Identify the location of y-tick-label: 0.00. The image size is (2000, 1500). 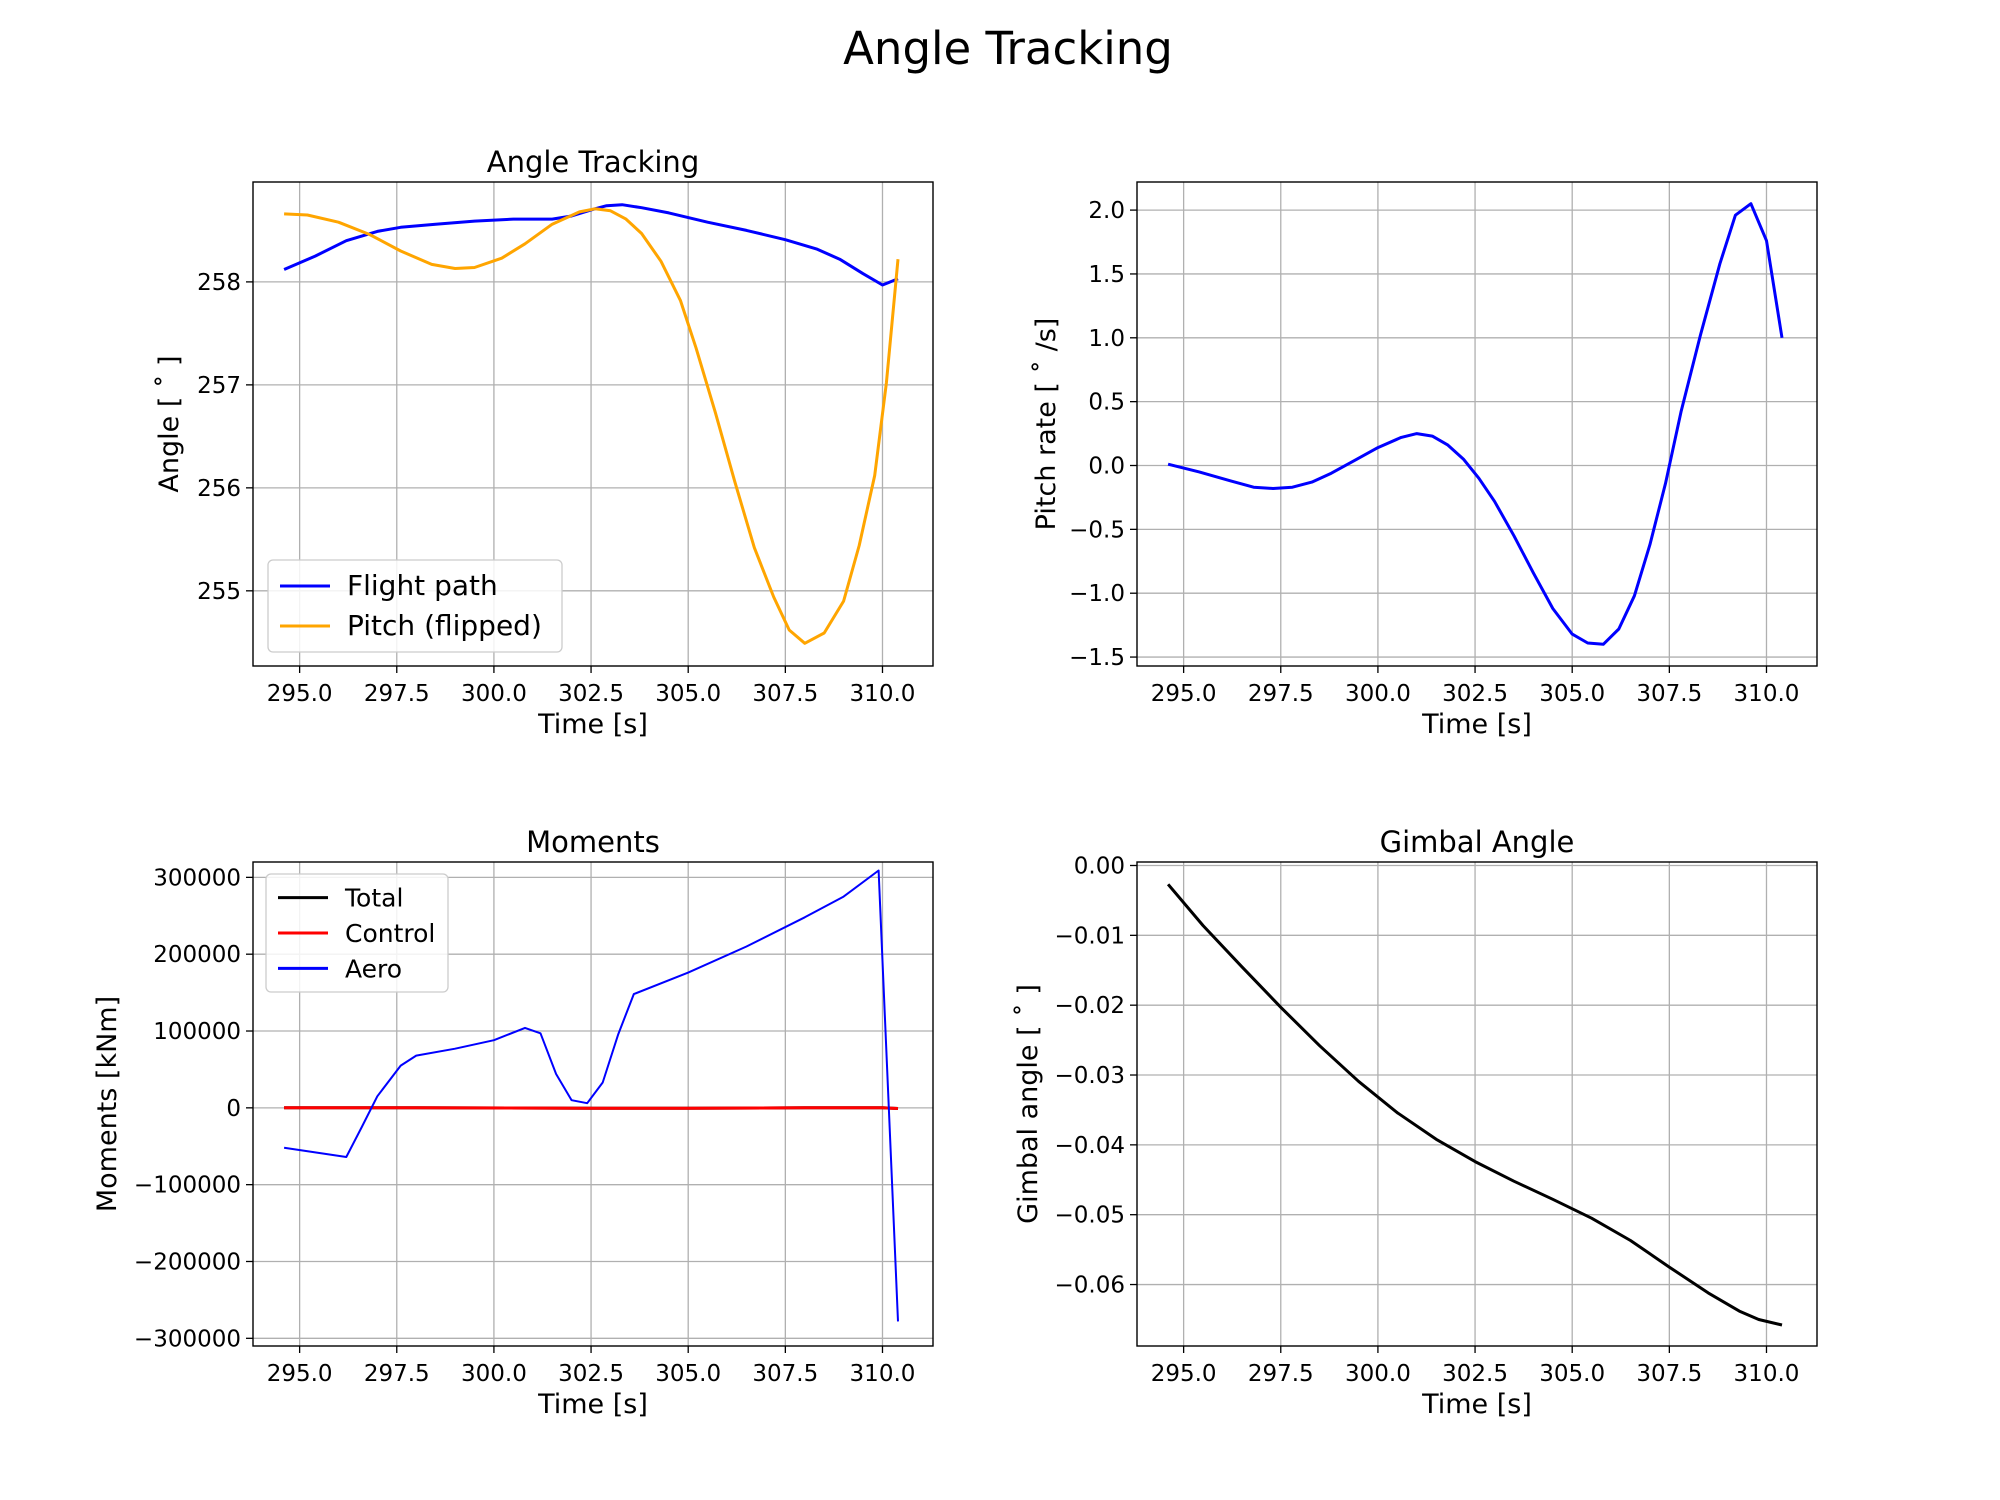
(1099, 866).